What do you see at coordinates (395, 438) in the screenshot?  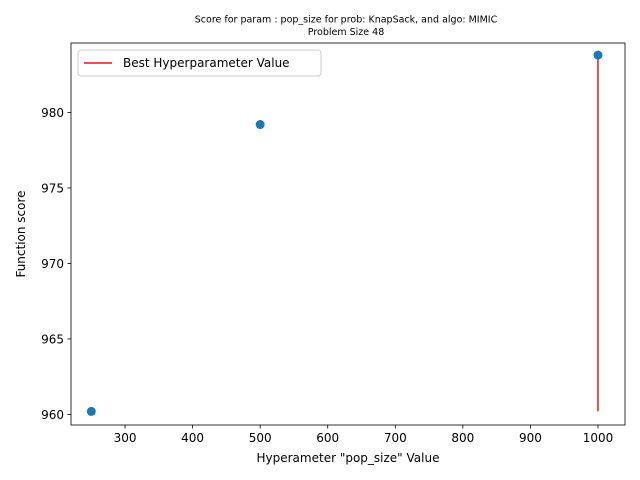 I see `x-tick-label: 700` at bounding box center [395, 438].